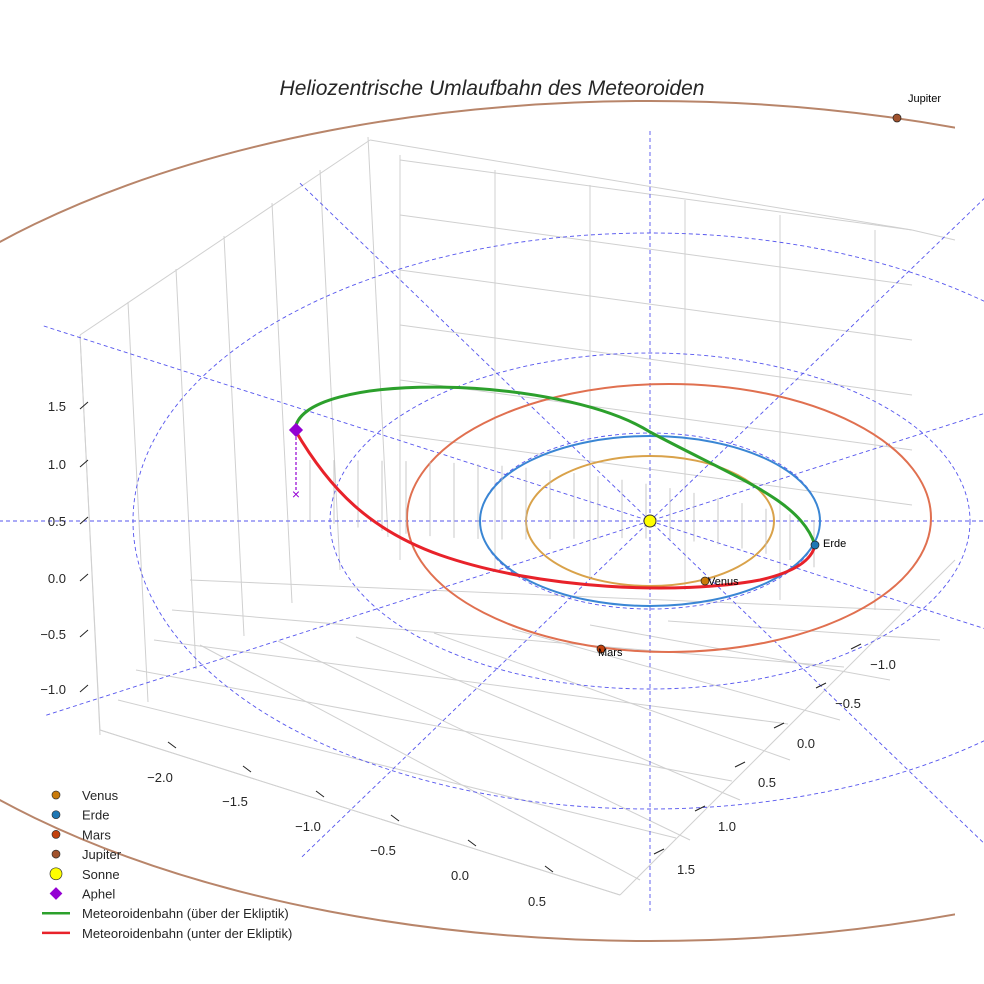 The image size is (984, 984). I want to click on x-tick-label: 0.0, so click(460, 875).